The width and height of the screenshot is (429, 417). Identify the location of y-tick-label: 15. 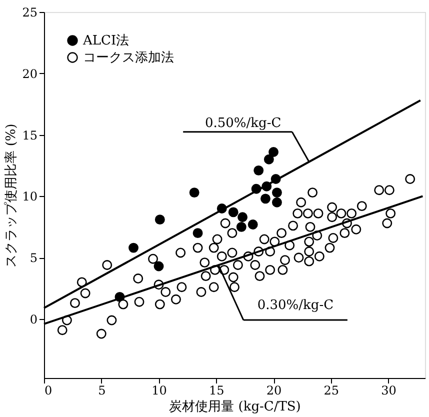
(30, 135).